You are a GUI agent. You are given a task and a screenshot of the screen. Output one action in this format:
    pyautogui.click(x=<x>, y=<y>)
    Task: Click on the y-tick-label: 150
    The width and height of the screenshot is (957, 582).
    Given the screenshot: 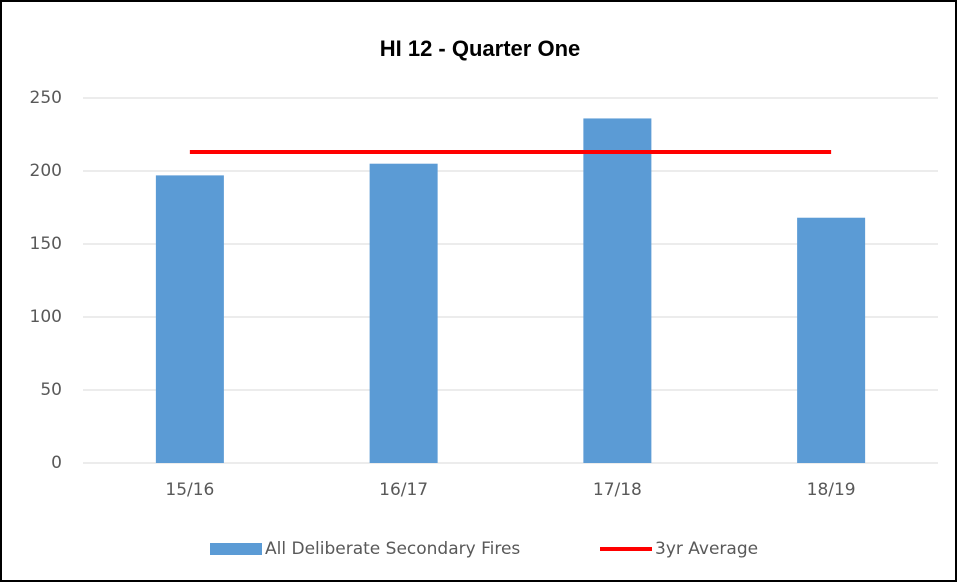 What is the action you would take?
    pyautogui.click(x=46, y=244)
    